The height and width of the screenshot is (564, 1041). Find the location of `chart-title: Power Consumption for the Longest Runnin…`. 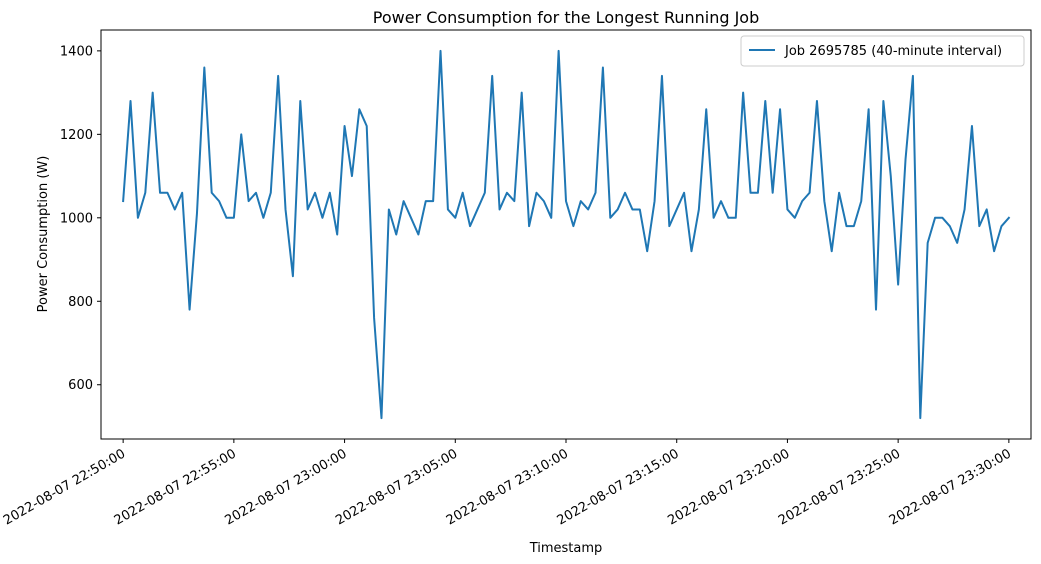

chart-title: Power Consumption for the Longest Runnin… is located at coordinates (566, 17).